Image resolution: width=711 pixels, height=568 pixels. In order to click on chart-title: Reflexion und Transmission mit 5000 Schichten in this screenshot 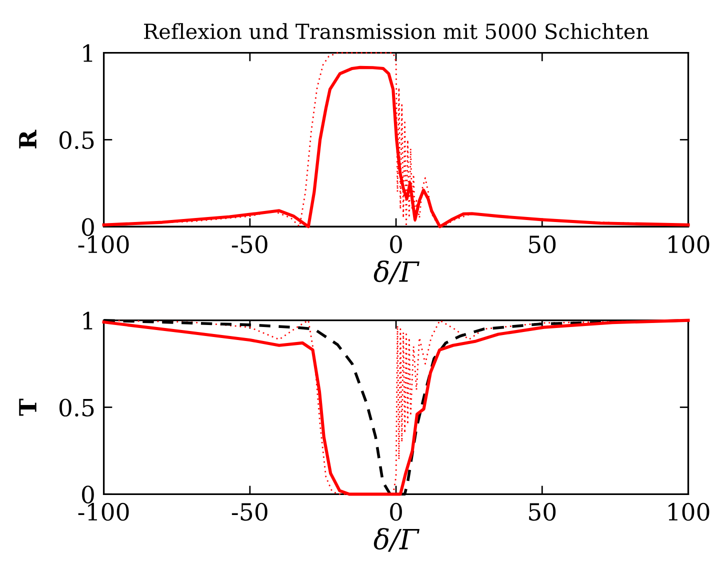, I will do `click(396, 31)`.